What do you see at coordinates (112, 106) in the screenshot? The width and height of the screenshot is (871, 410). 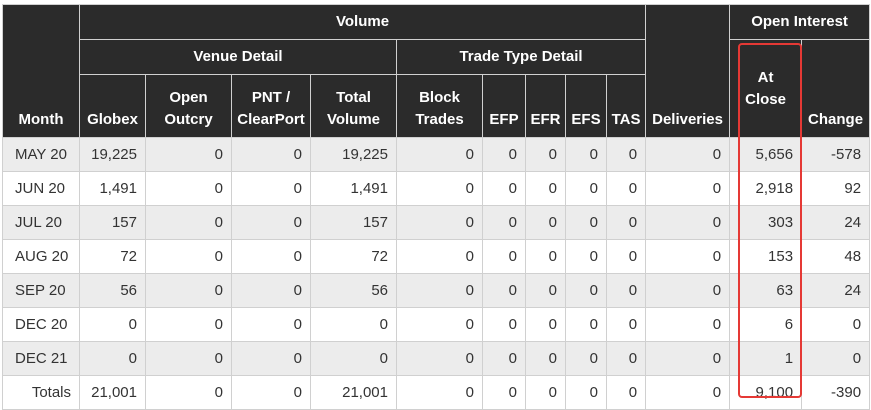 I see `header-globex: Globex` at bounding box center [112, 106].